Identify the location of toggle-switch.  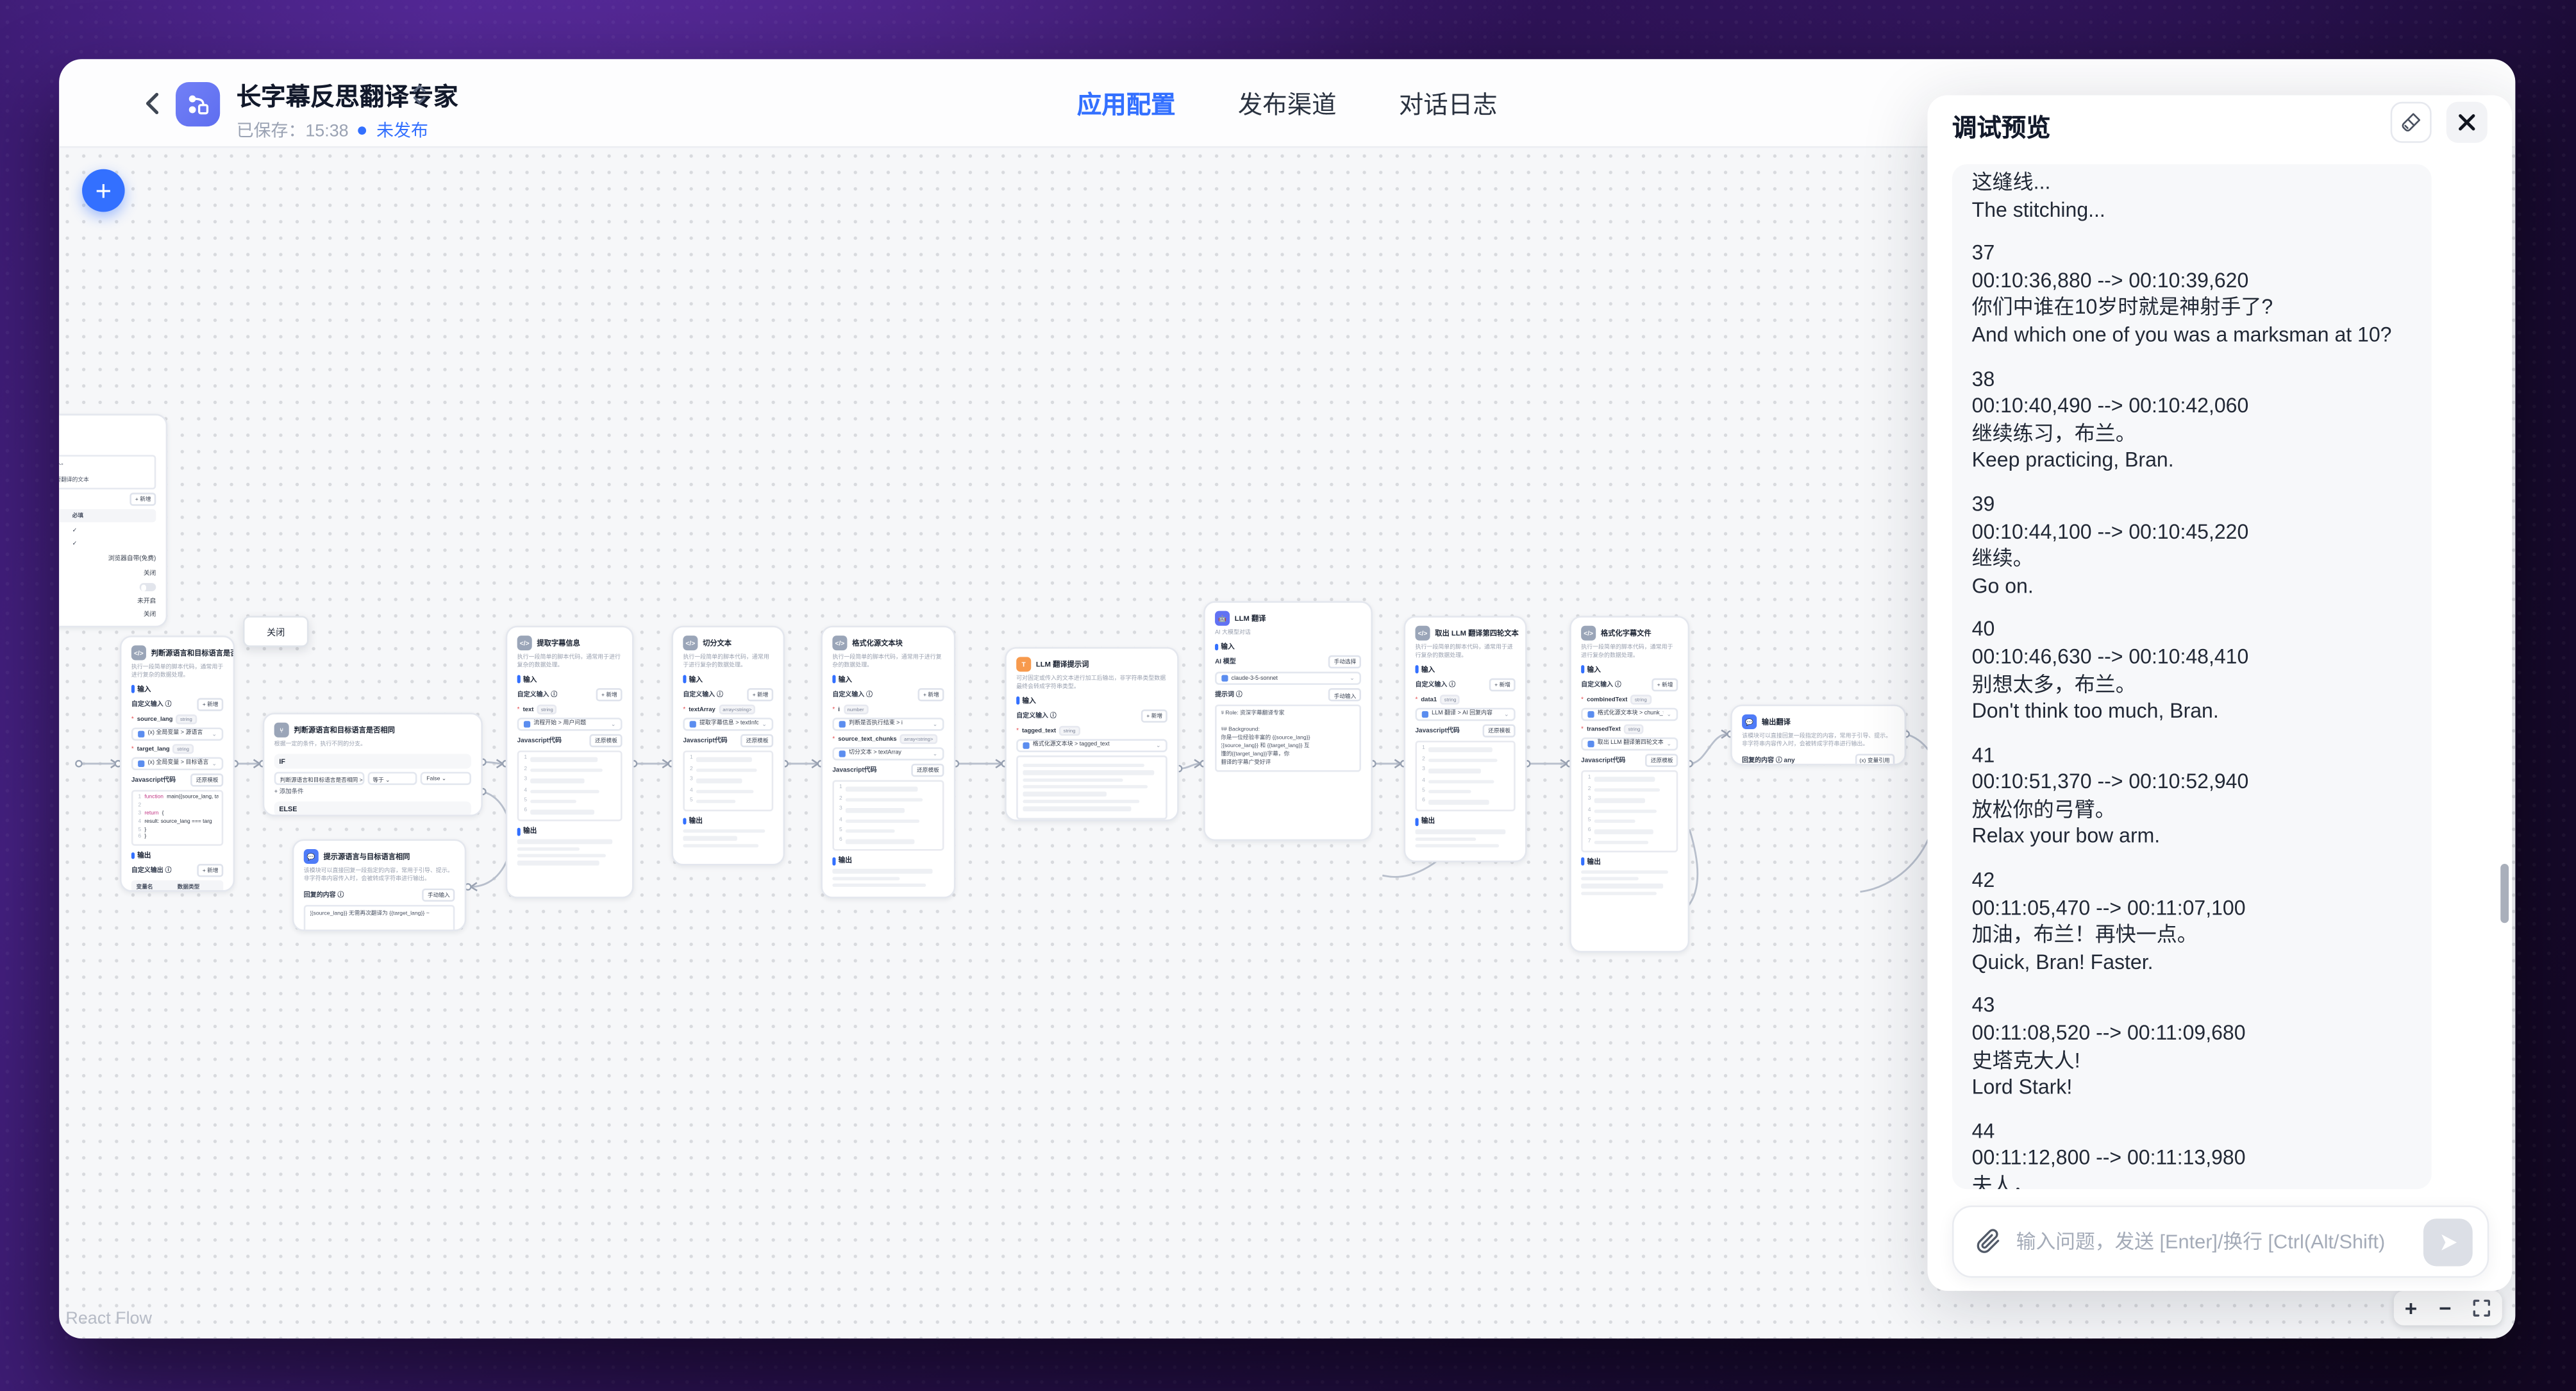
(147, 589).